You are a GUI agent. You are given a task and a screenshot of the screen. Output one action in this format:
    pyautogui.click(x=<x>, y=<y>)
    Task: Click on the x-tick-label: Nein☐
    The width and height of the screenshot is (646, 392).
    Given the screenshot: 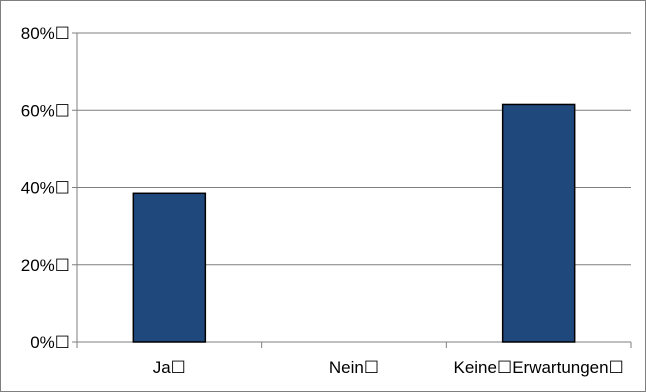 What is the action you would take?
    pyautogui.click(x=354, y=367)
    